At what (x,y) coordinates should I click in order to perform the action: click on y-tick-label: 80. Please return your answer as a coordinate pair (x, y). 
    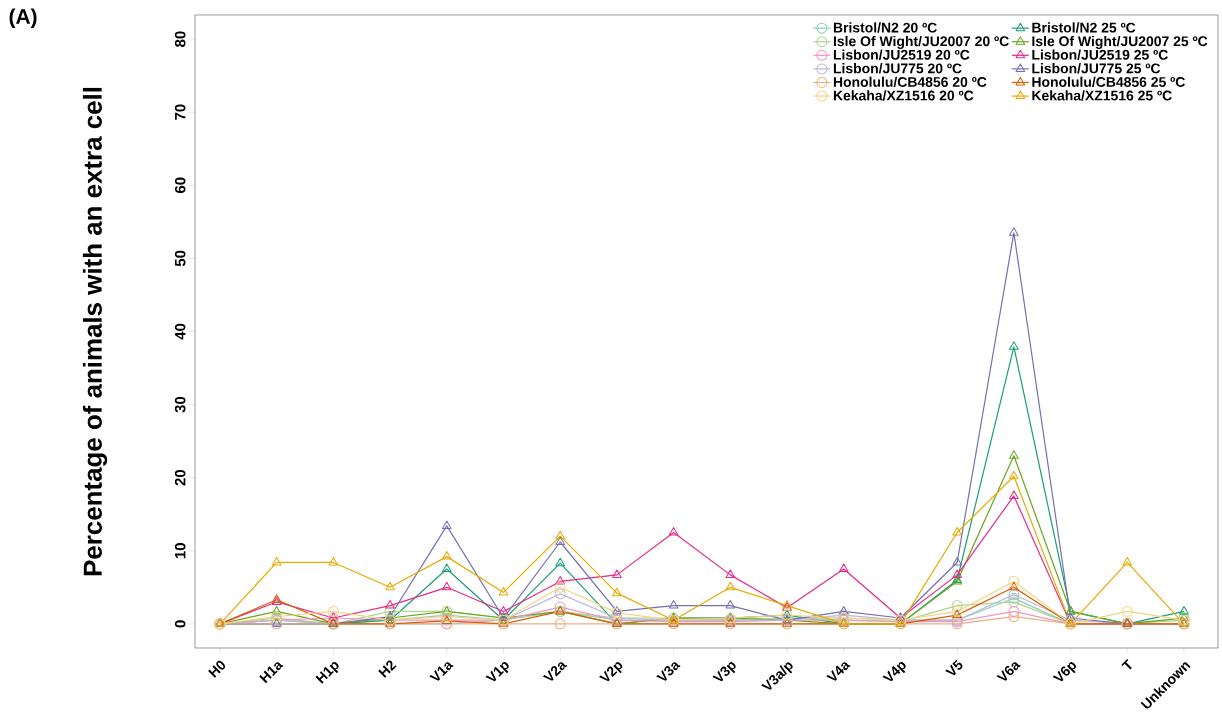
    Looking at the image, I should click on (180, 39).